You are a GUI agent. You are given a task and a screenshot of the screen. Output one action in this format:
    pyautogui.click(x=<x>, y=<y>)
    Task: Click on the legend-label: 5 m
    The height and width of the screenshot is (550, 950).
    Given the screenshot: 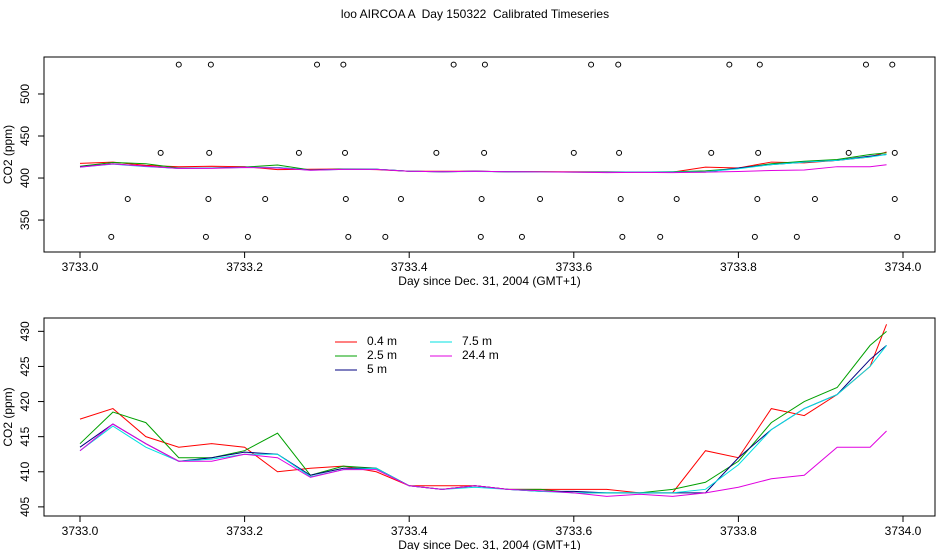 What is the action you would take?
    pyautogui.click(x=377, y=369)
    